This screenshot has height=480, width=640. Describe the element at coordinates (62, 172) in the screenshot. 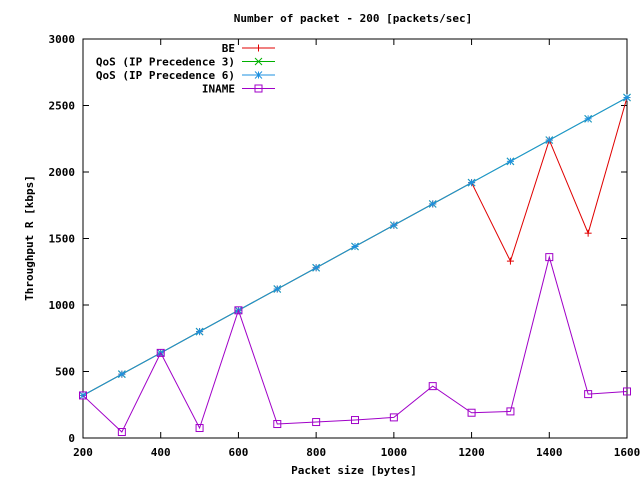

I see `y-tick-label: 2000` at that location.